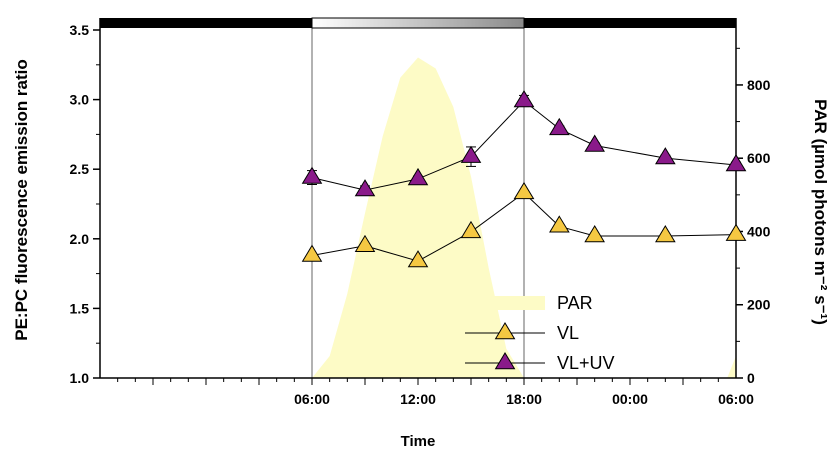  What do you see at coordinates (820, 212) in the screenshot?
I see `y-axis-title-right: PAR (µmol photons m⁻² s⁻¹)` at bounding box center [820, 212].